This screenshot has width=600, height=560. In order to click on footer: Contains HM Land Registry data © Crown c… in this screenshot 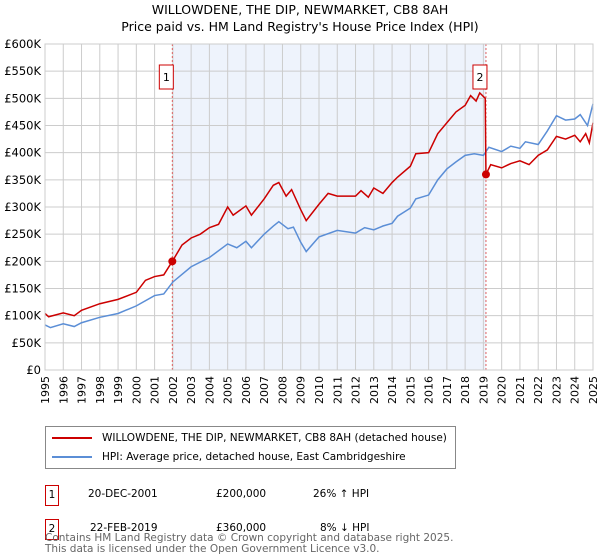, I will do `click(249, 543)`.